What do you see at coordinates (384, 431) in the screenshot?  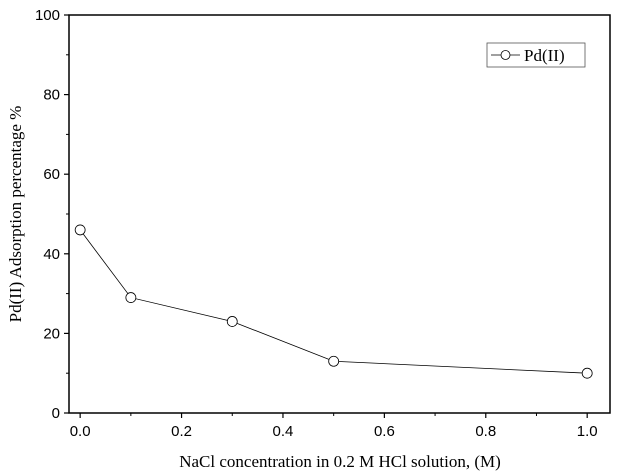 I see `x-tick-label: 0.6` at bounding box center [384, 431].